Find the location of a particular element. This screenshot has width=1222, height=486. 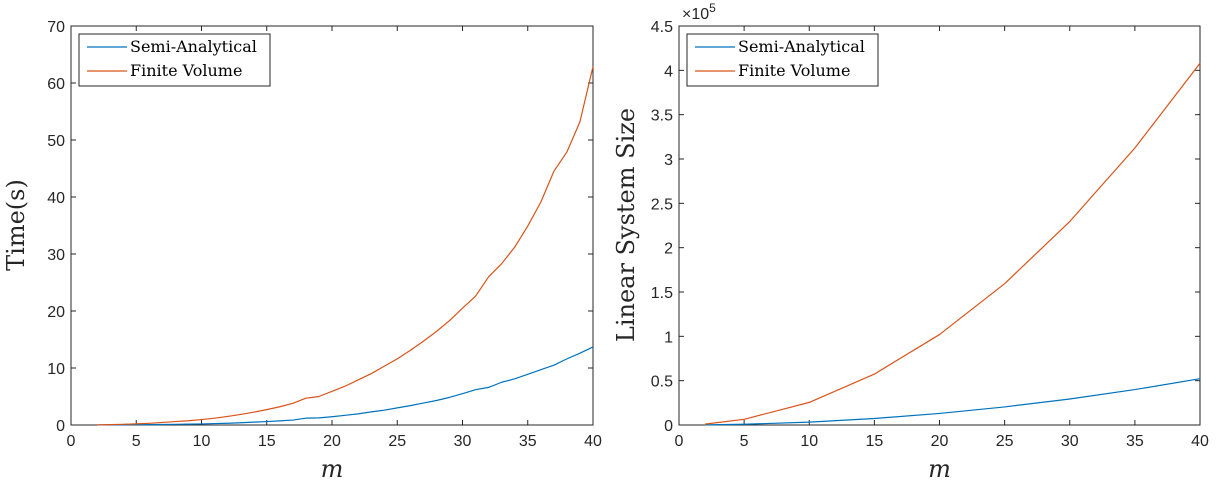

y-tick-label: 60 is located at coordinates (56, 84).